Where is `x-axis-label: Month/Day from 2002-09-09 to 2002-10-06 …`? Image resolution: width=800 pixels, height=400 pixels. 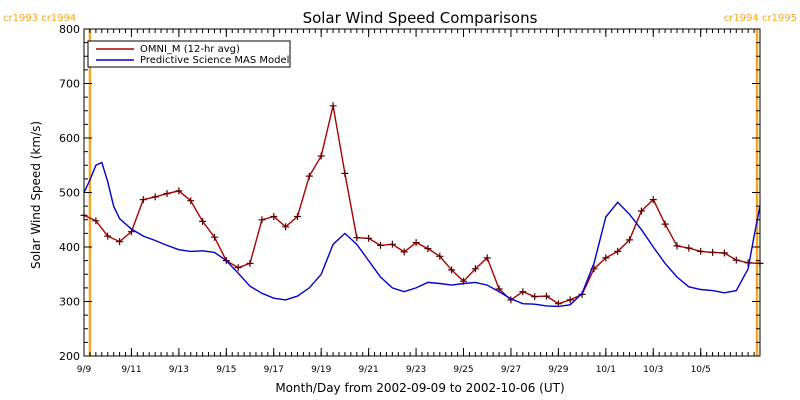 x-axis-label: Month/Day from 2002-09-09 to 2002-10-06 … is located at coordinates (419, 388).